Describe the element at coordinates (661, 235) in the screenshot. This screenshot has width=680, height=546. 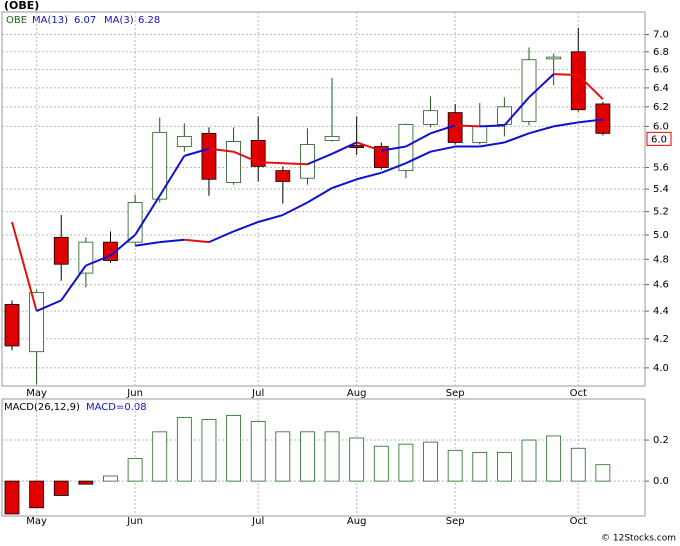
I see `y-tick-label: 5.0` at that location.